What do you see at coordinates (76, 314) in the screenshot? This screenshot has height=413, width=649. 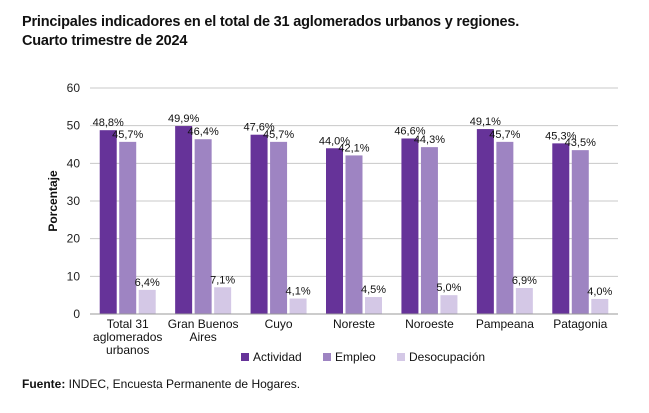 I see `y-tick-label: 0` at bounding box center [76, 314].